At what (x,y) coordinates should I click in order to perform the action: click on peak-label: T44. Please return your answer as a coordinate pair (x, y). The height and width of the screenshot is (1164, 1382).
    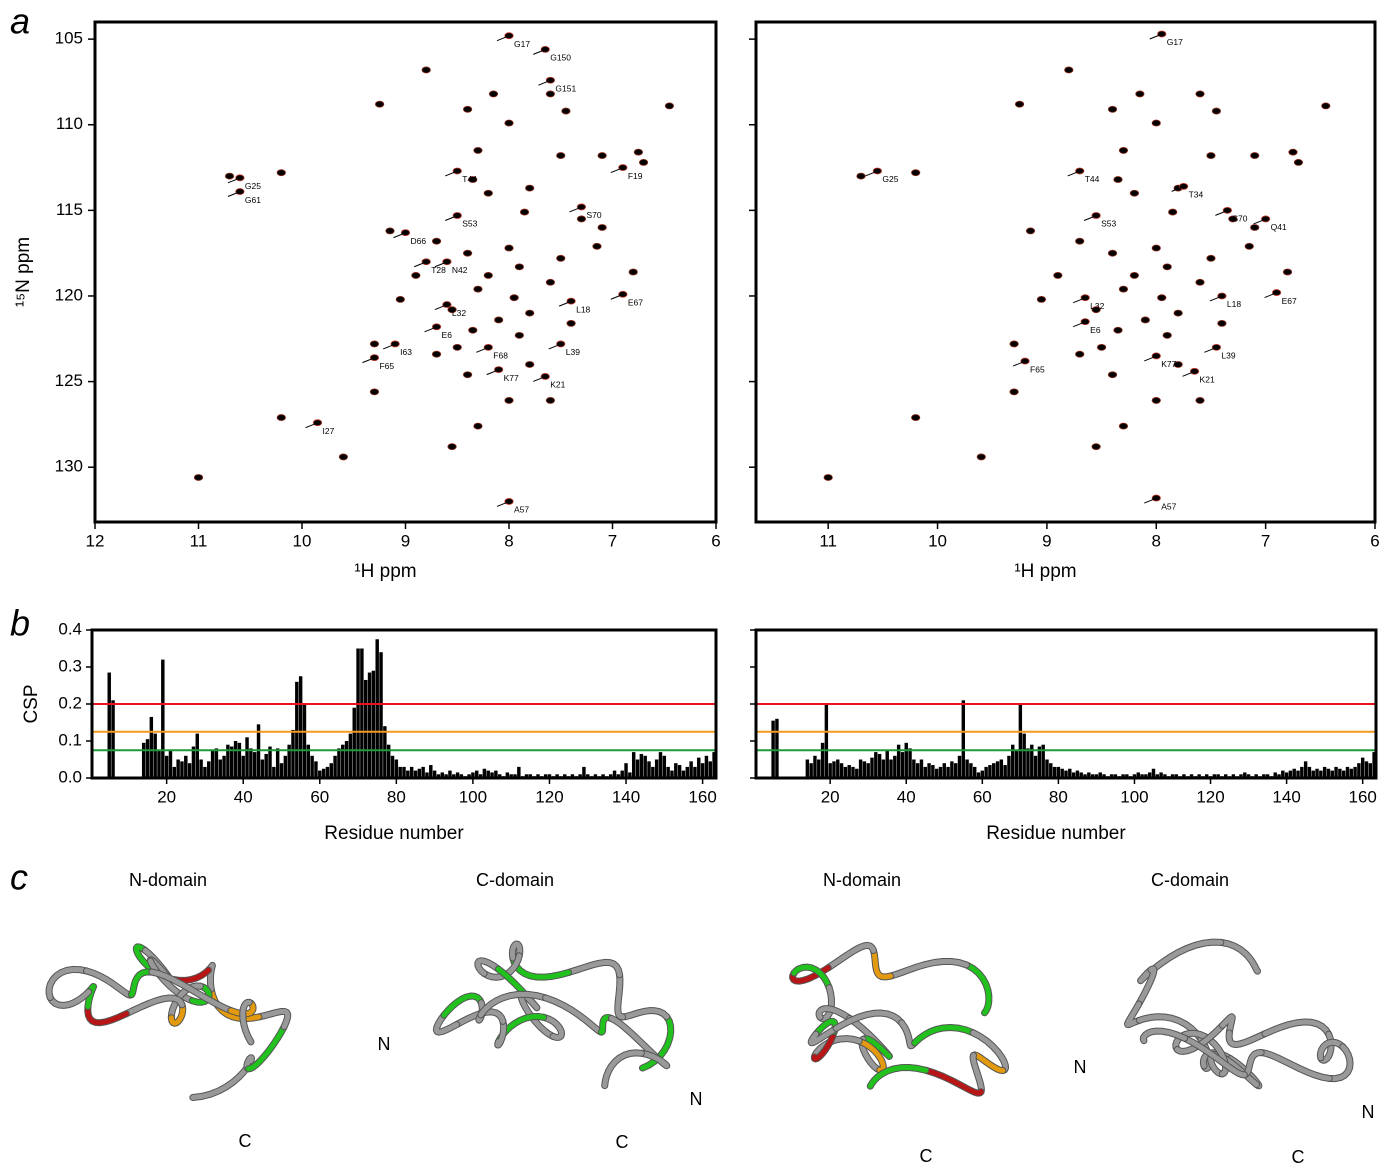
    Looking at the image, I should click on (469, 179).